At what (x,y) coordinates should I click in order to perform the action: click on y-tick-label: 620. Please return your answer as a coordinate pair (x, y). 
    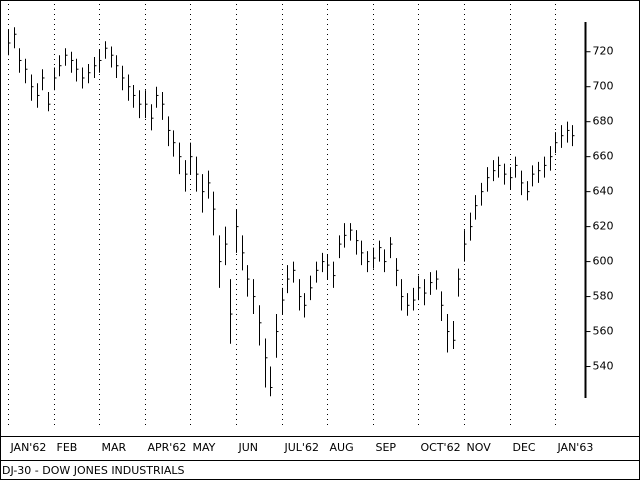
    Looking at the image, I should click on (603, 226).